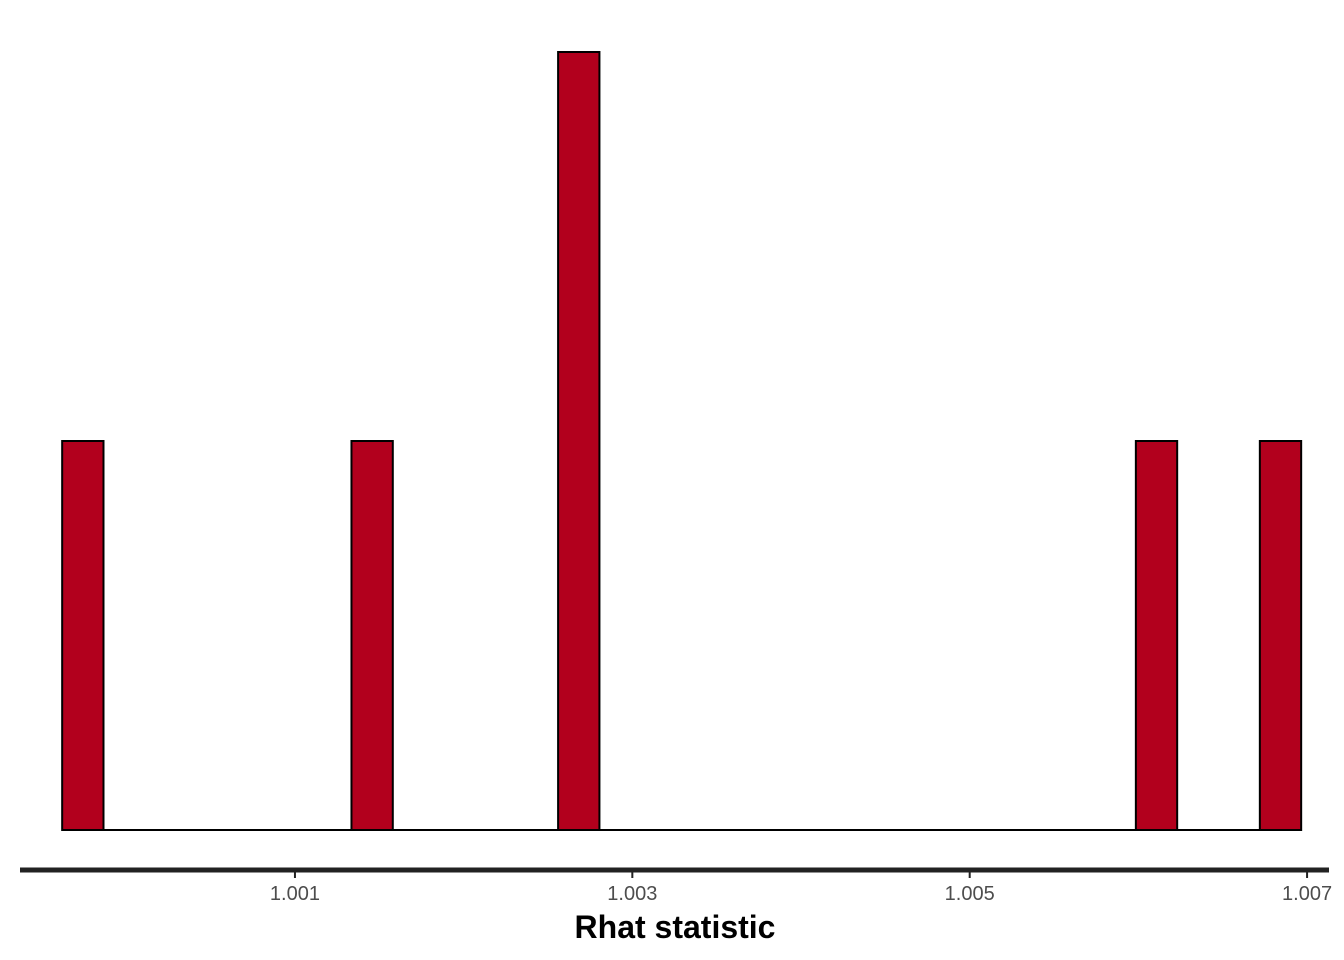 This screenshot has width=1344, height=960. I want to click on x-axis-ticks: 1.001 1.003 1.005 1.007, so click(801, 887).